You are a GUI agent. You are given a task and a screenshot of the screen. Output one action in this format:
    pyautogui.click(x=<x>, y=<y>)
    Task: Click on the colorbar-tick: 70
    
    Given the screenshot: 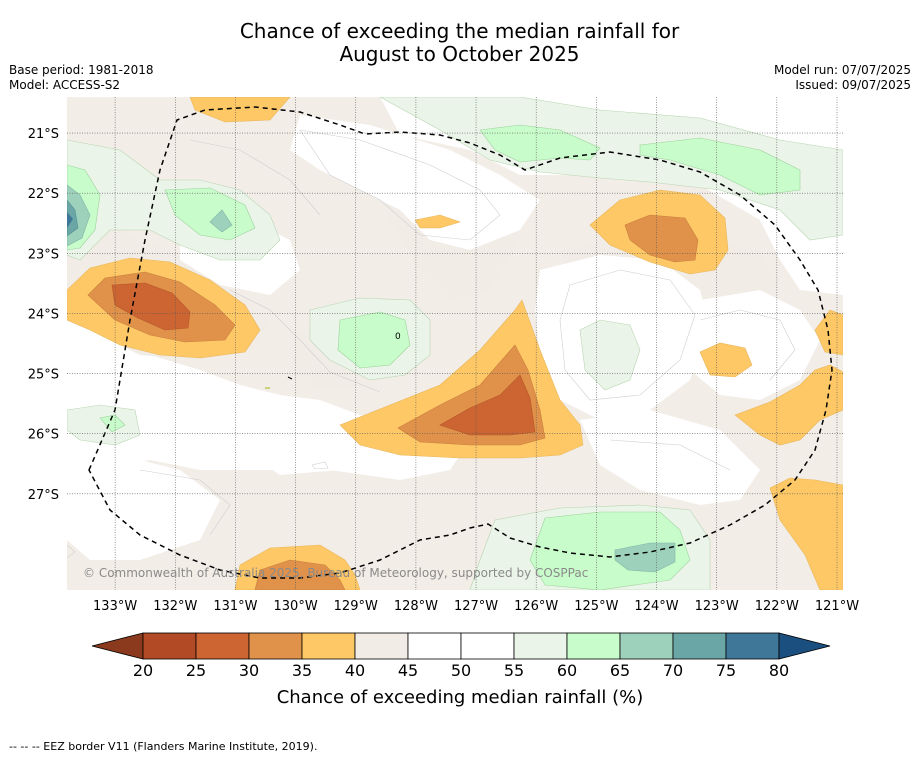 What is the action you would take?
    pyautogui.click(x=673, y=670)
    